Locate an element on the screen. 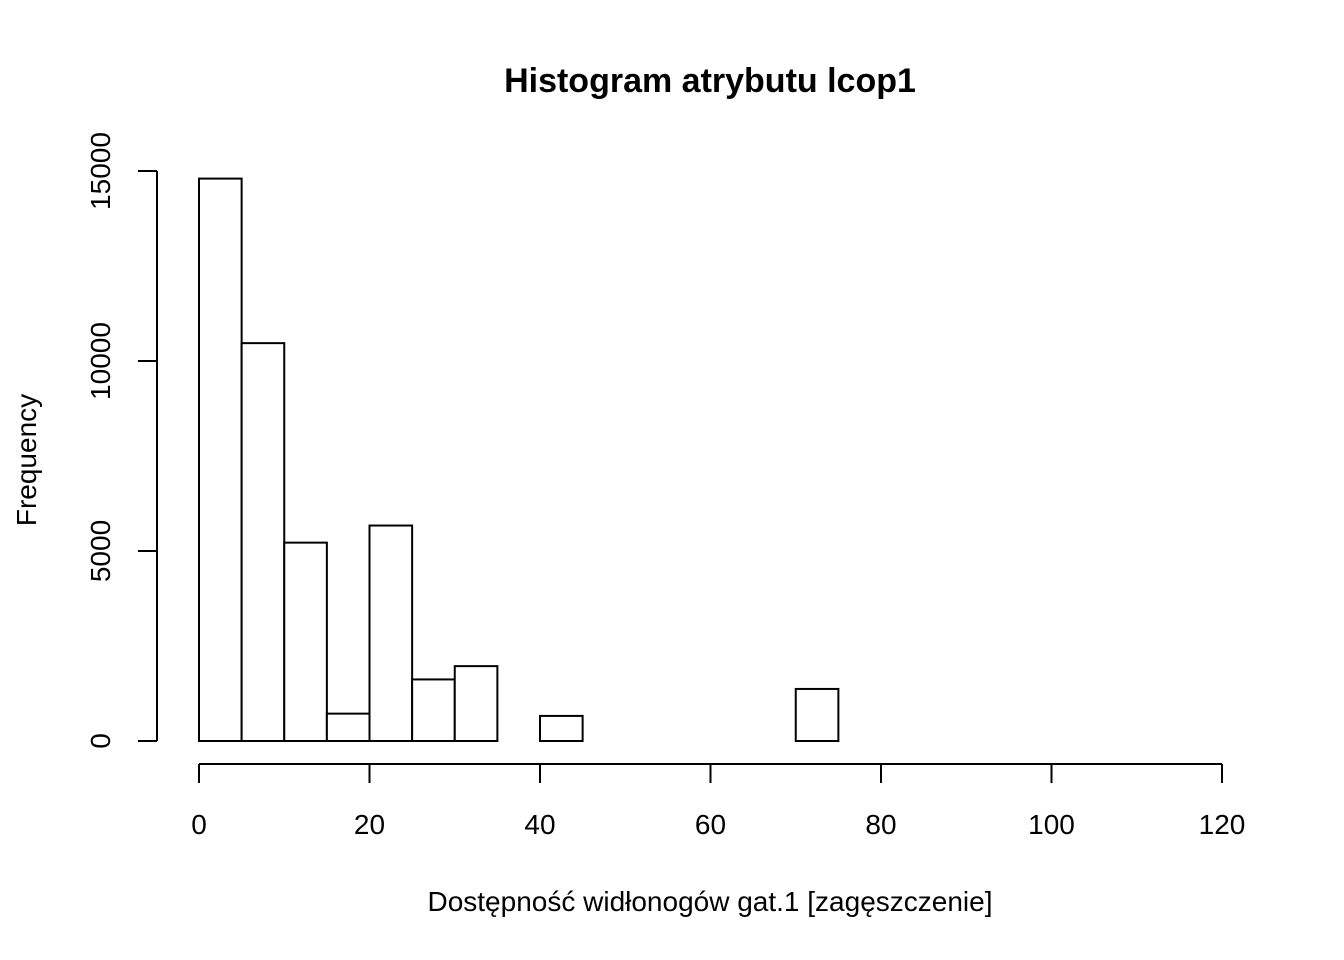  y-axis: 0 5000 10000 15000 is located at coordinates (121, 440).